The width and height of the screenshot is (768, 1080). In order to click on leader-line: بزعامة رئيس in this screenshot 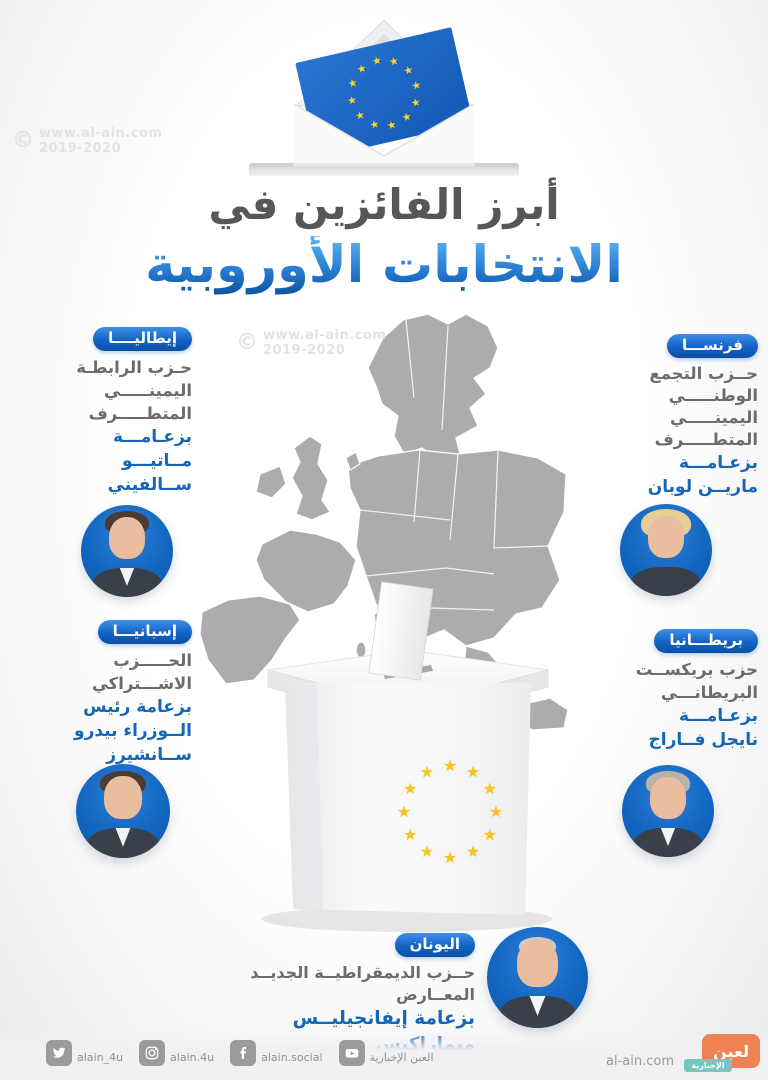, I will do `click(137, 707)`.